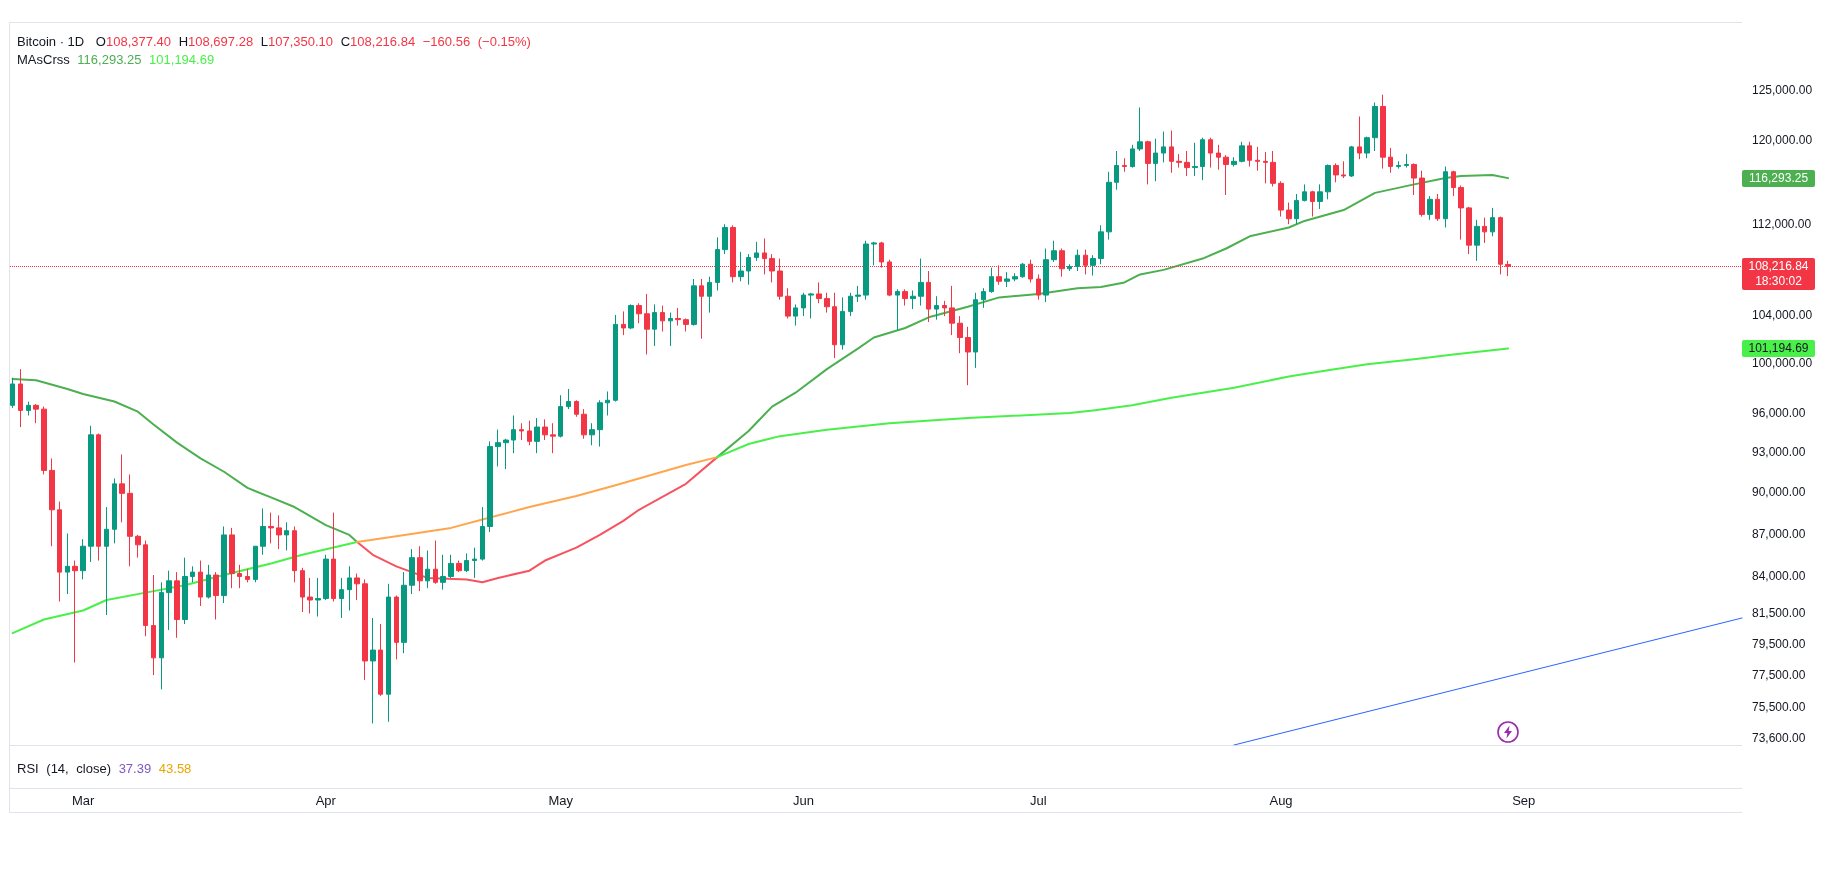 The height and width of the screenshot is (875, 1835). What do you see at coordinates (326, 800) in the screenshot?
I see `x-tick-label: Apr` at bounding box center [326, 800].